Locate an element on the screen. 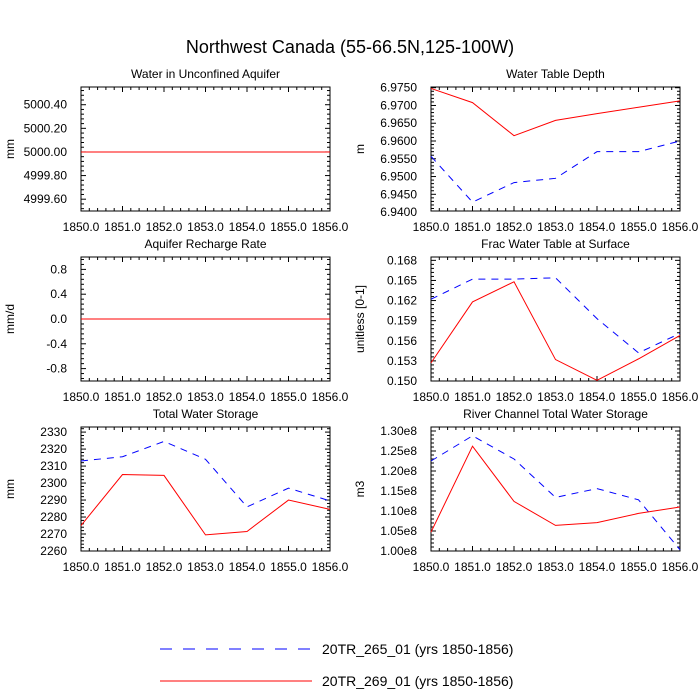  y-tick-label: 1.15e8 is located at coordinates (398, 491).